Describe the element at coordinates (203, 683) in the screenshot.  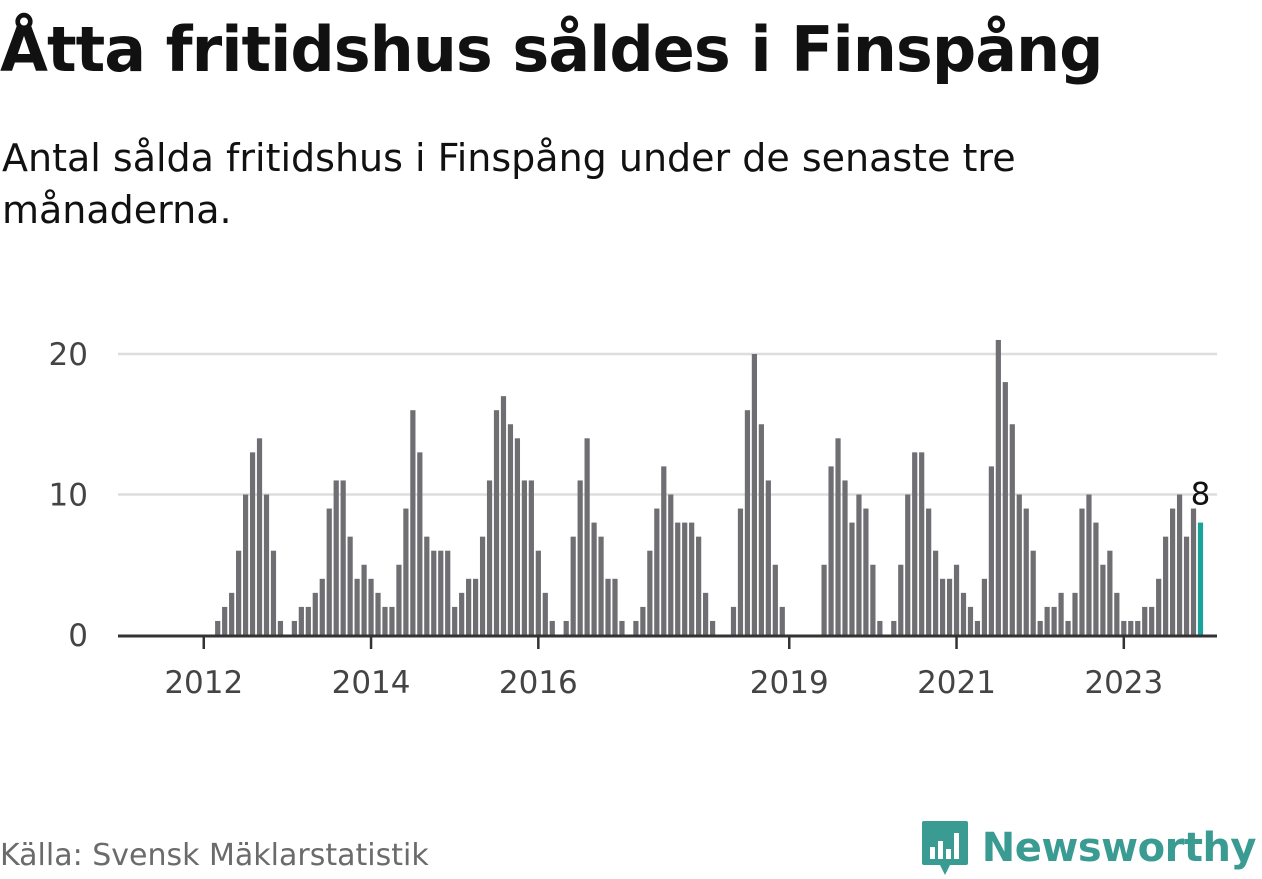
I see `x-tick-label: 2012` at that location.